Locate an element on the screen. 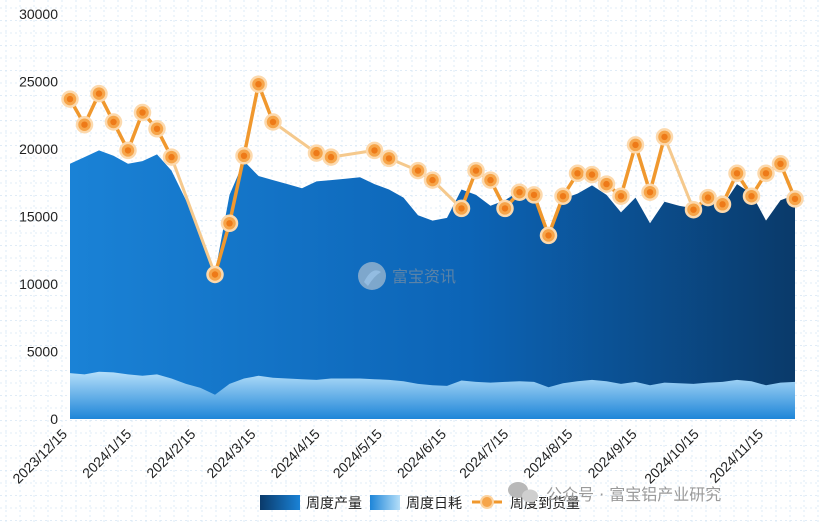 The width and height of the screenshot is (820, 525). watermark-corner: 公众号 · 富宝铝产业研究 is located at coordinates (614, 493).